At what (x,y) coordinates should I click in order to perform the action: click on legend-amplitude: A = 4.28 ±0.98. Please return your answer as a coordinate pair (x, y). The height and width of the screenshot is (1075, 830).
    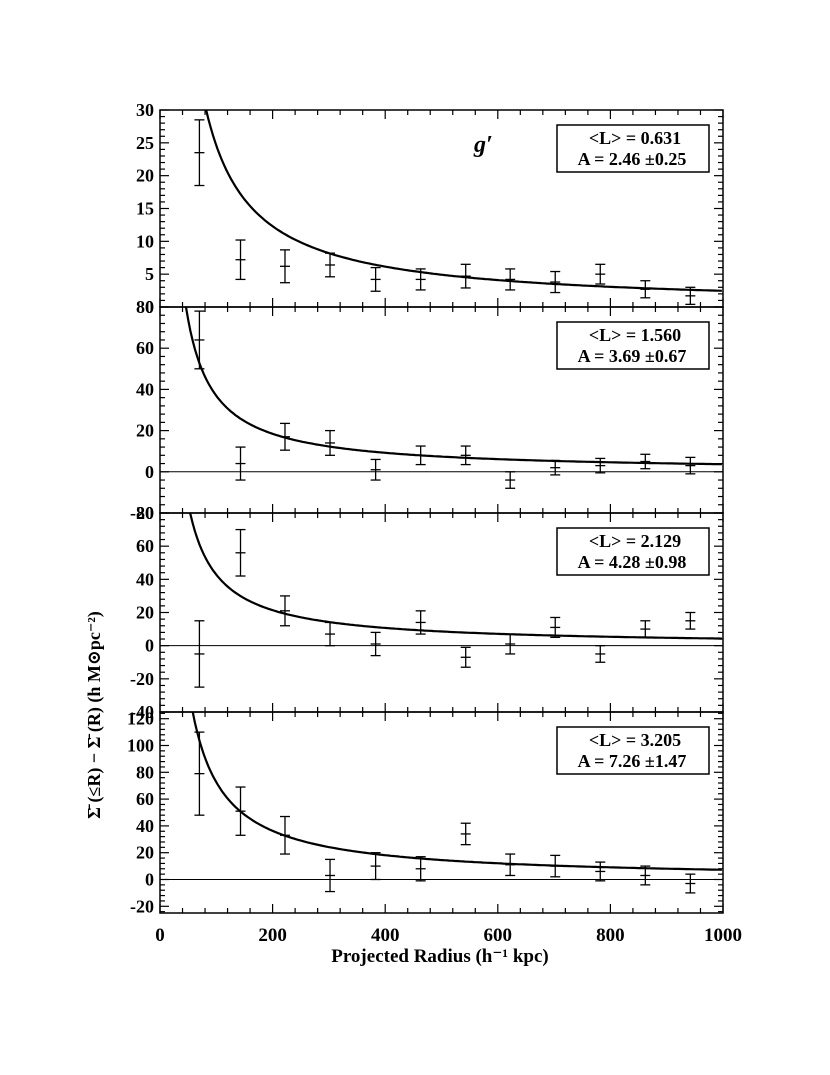
    Looking at the image, I should click on (632, 562).